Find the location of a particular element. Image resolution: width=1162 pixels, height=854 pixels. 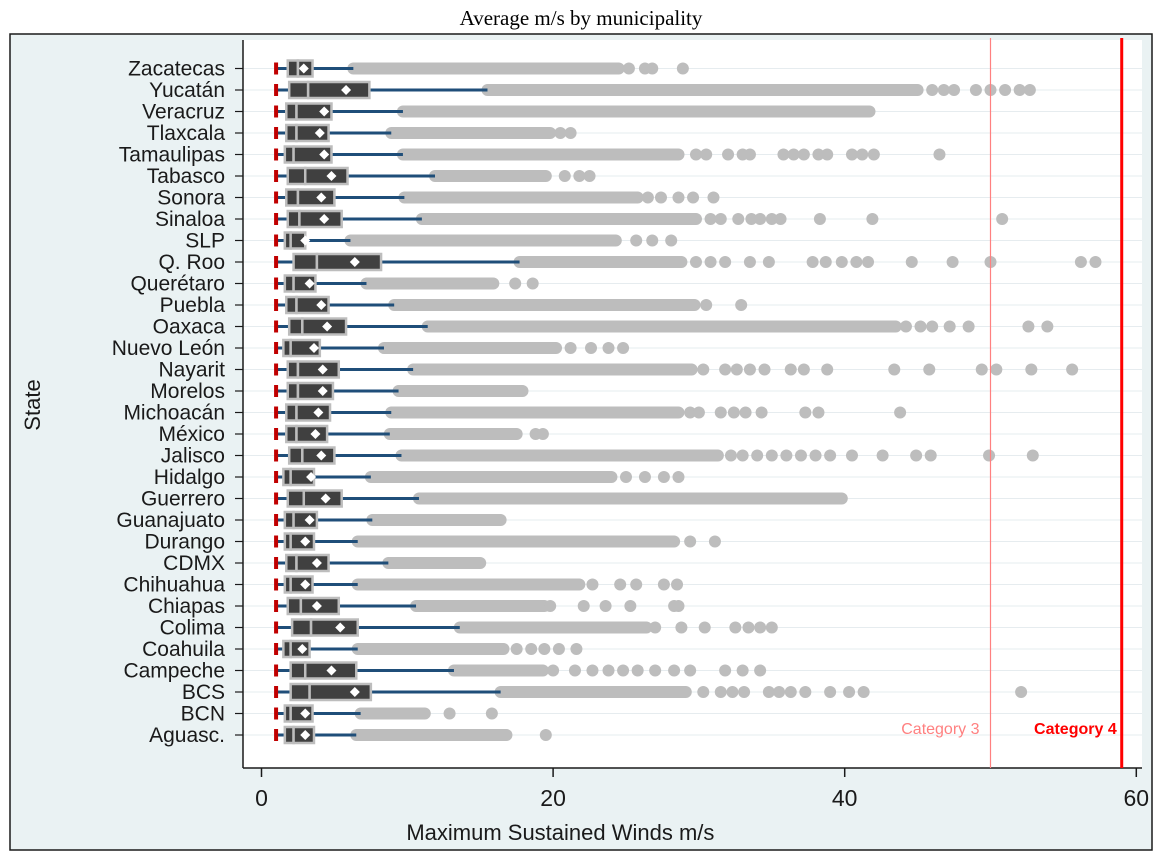

category-label-nayarit: Nayarit is located at coordinates (191, 370).